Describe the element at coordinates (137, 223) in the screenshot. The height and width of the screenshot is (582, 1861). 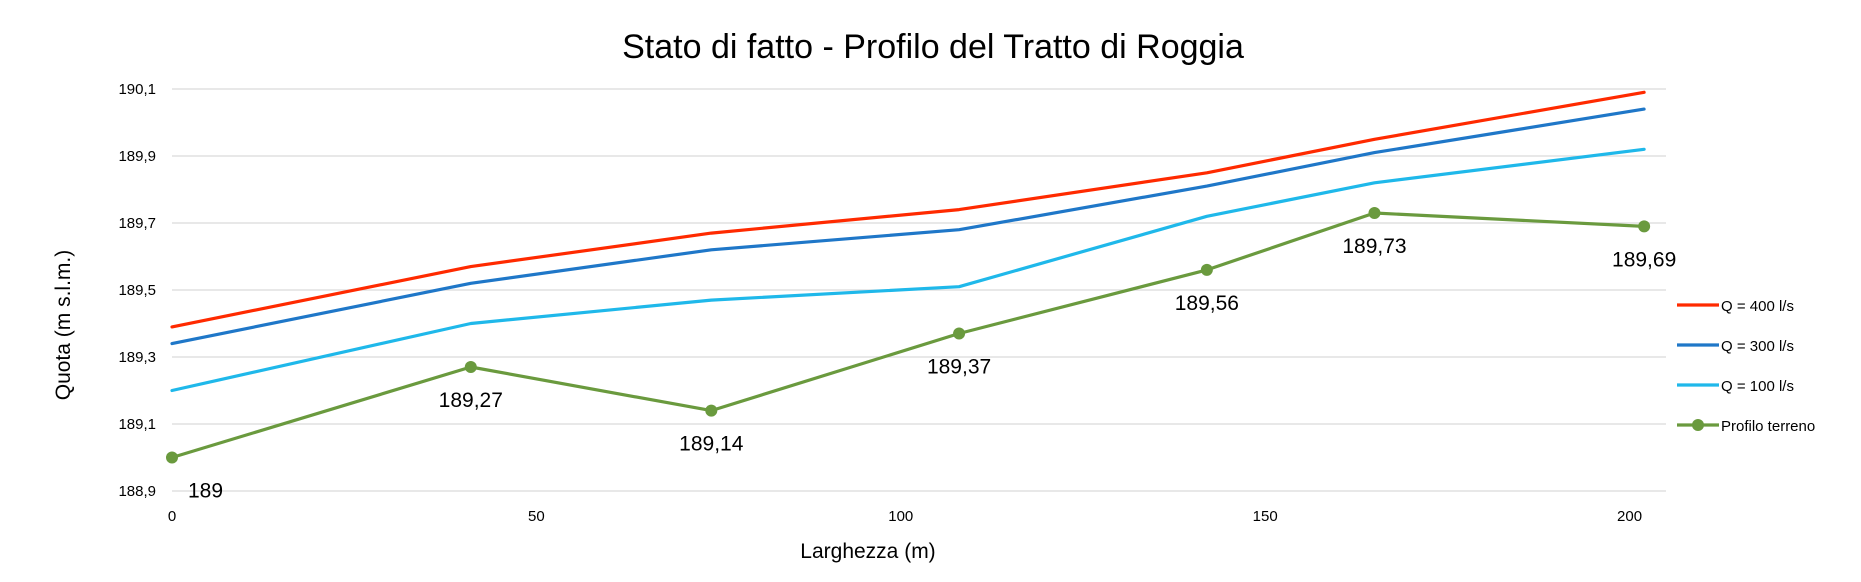
I see `y-tick-label: 189,7` at that location.